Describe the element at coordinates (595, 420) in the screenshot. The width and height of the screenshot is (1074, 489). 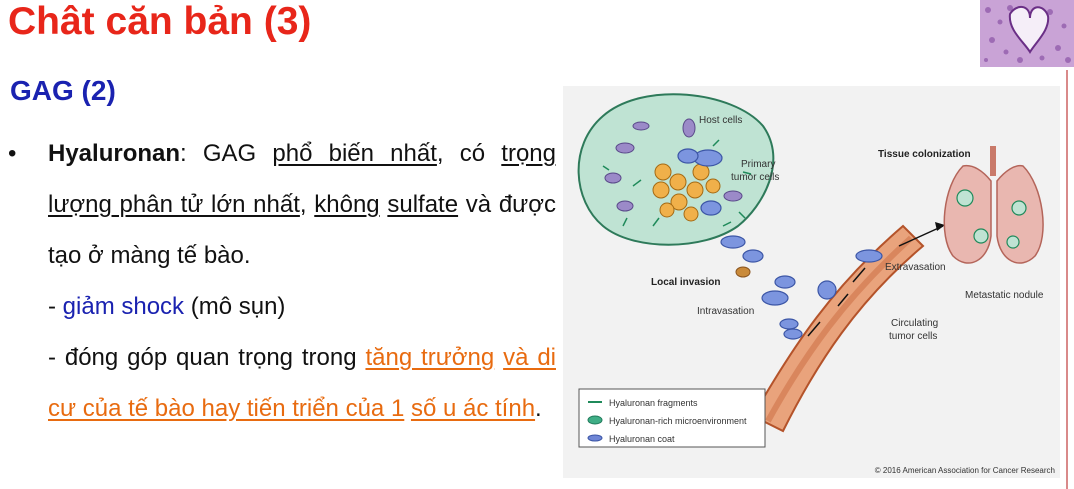
I see `legend-microenvironment-swatch` at that location.